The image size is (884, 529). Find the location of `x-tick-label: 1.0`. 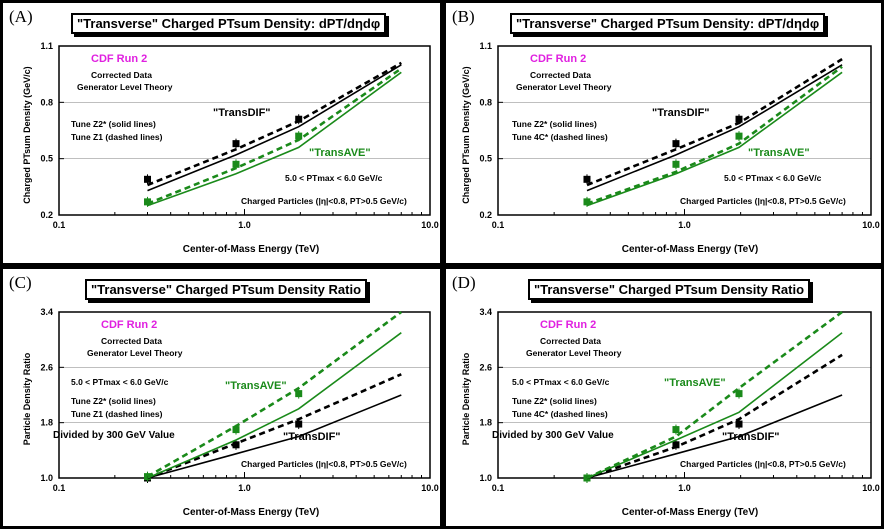

x-tick-label: 1.0 is located at coordinates (684, 488).